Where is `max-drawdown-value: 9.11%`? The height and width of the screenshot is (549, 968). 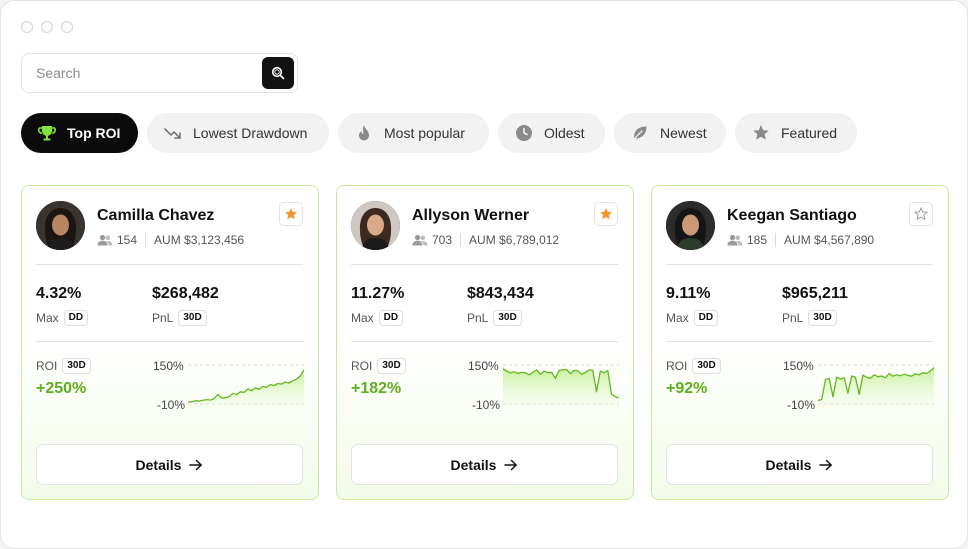
max-drawdown-value: 9.11% is located at coordinates (688, 293).